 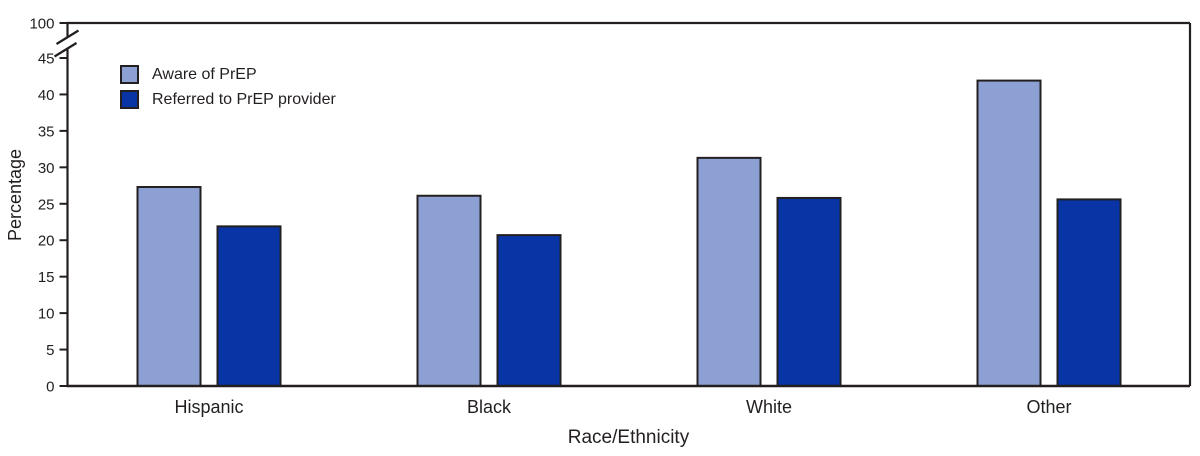 What do you see at coordinates (46, 204) in the screenshot?
I see `y-tick-label: 25` at bounding box center [46, 204].